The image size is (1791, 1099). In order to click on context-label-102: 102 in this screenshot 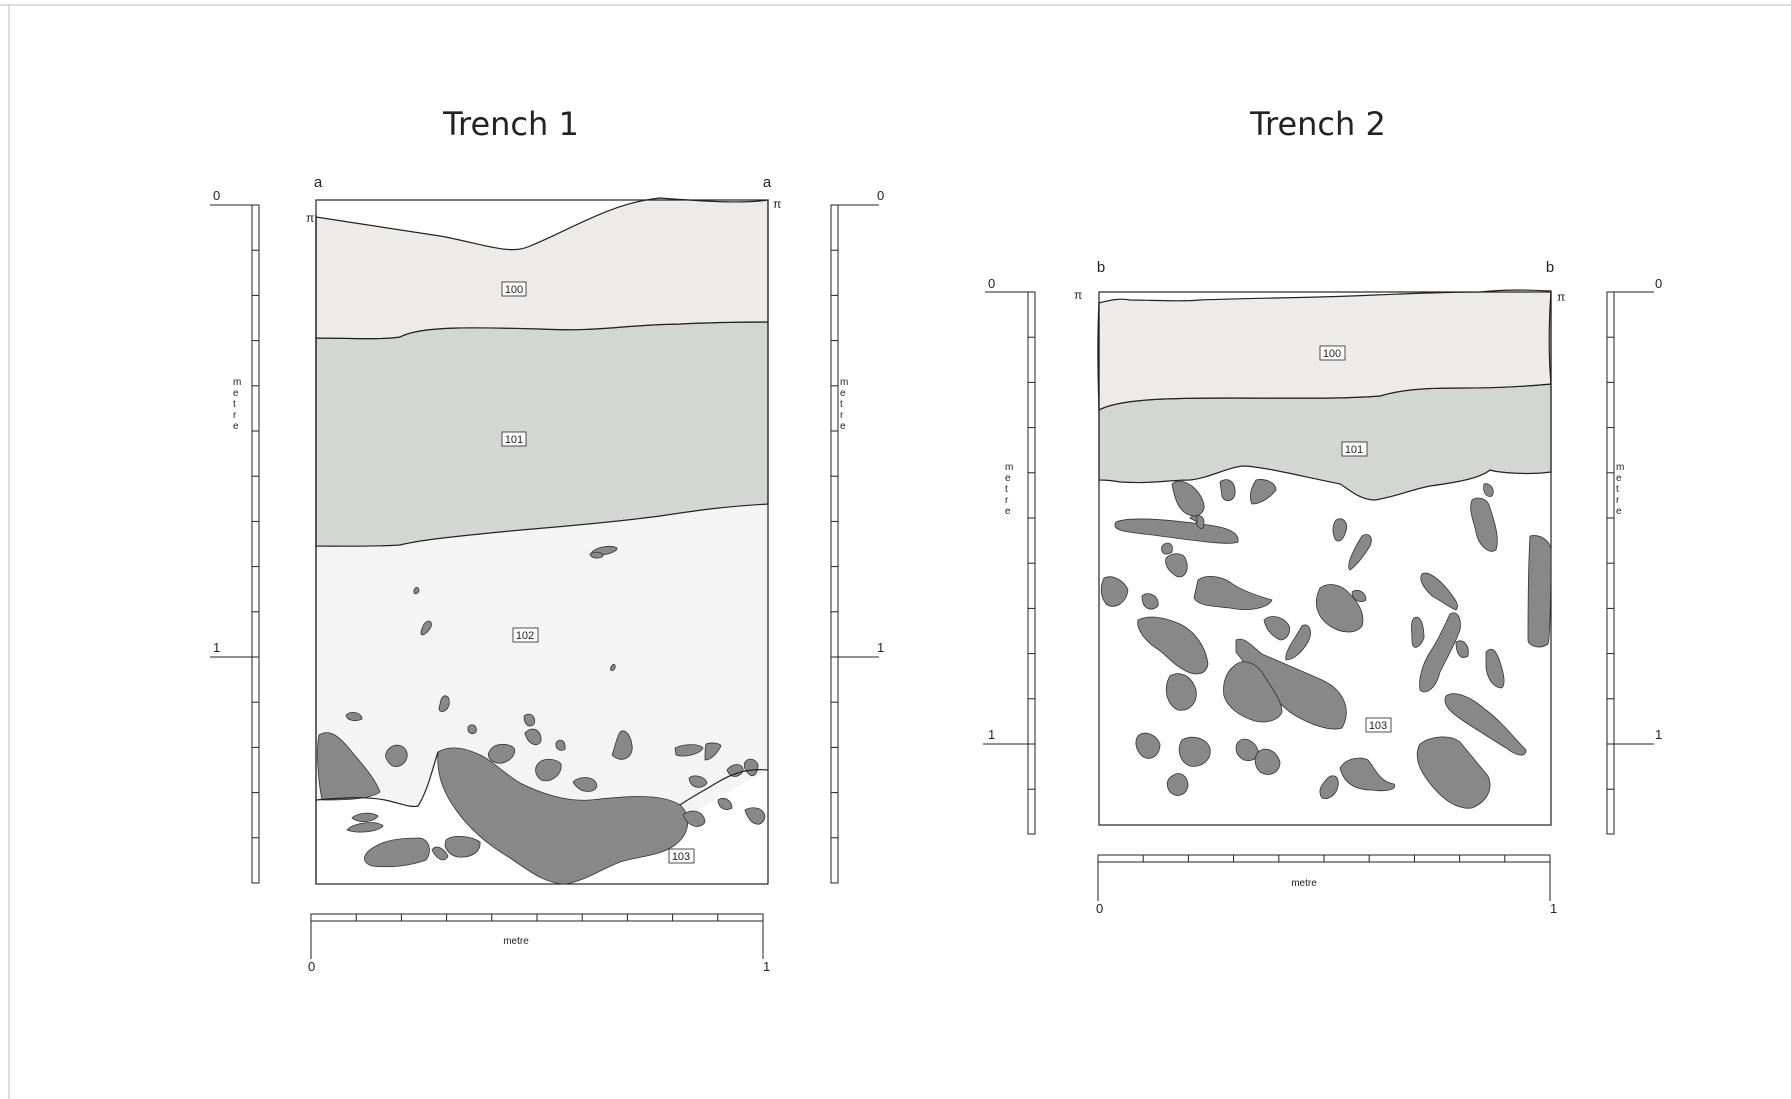, I will do `click(525, 635)`.